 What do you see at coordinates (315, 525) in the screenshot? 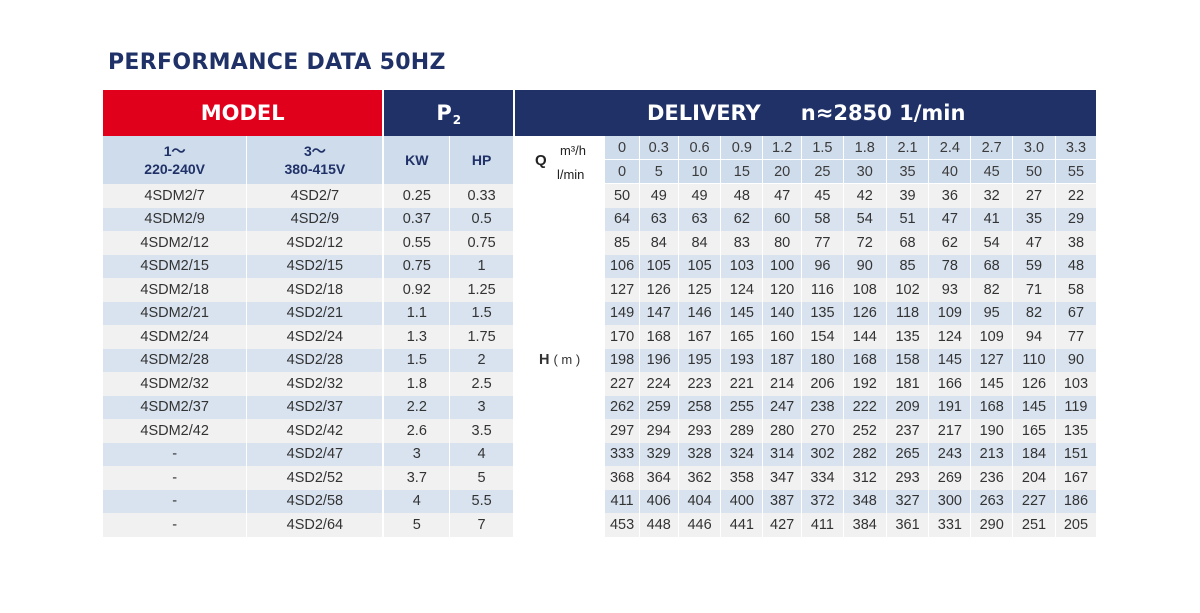
I see `model-three-phase: 4SD2/64` at bounding box center [315, 525].